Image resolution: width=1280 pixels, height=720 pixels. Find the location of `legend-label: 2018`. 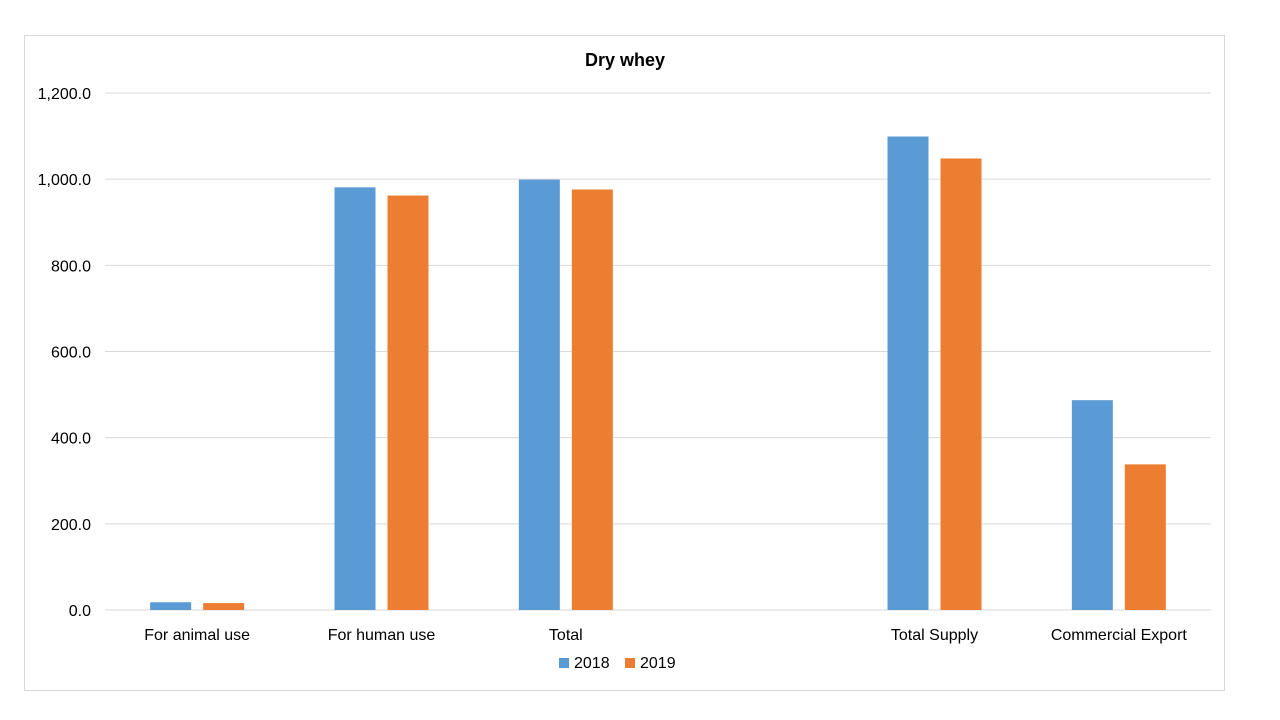

legend-label: 2018 is located at coordinates (592, 663).